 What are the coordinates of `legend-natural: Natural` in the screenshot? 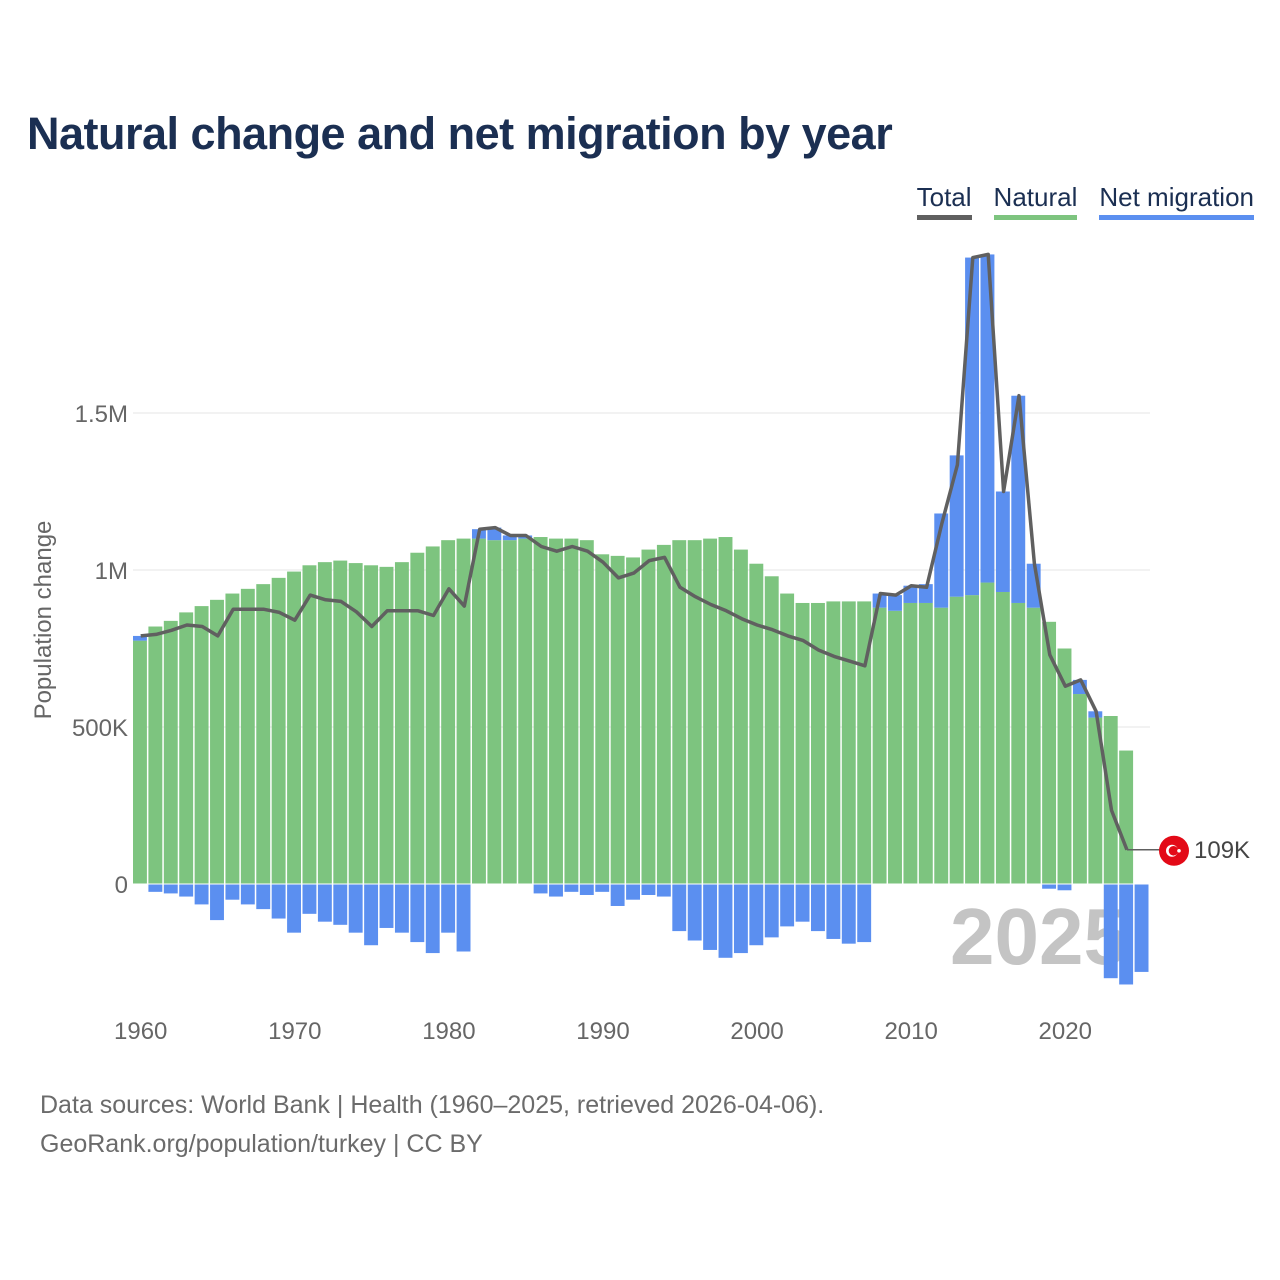 It's located at (1035, 201).